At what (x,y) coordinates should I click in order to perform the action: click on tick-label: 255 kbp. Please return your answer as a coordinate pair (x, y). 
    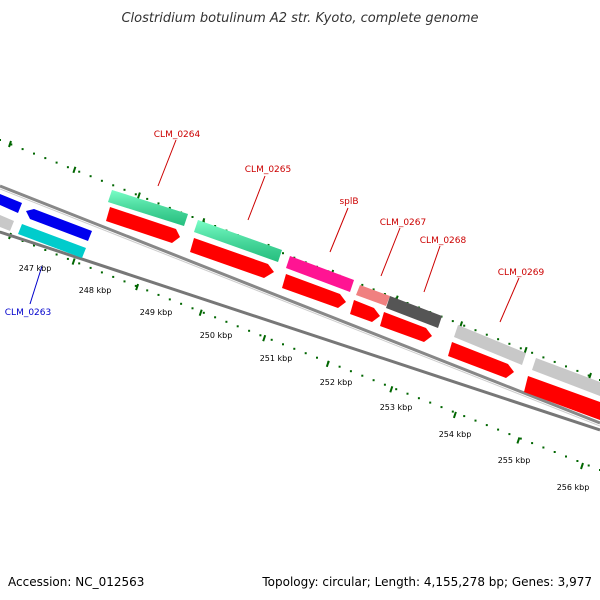
    Looking at the image, I should click on (514, 460).